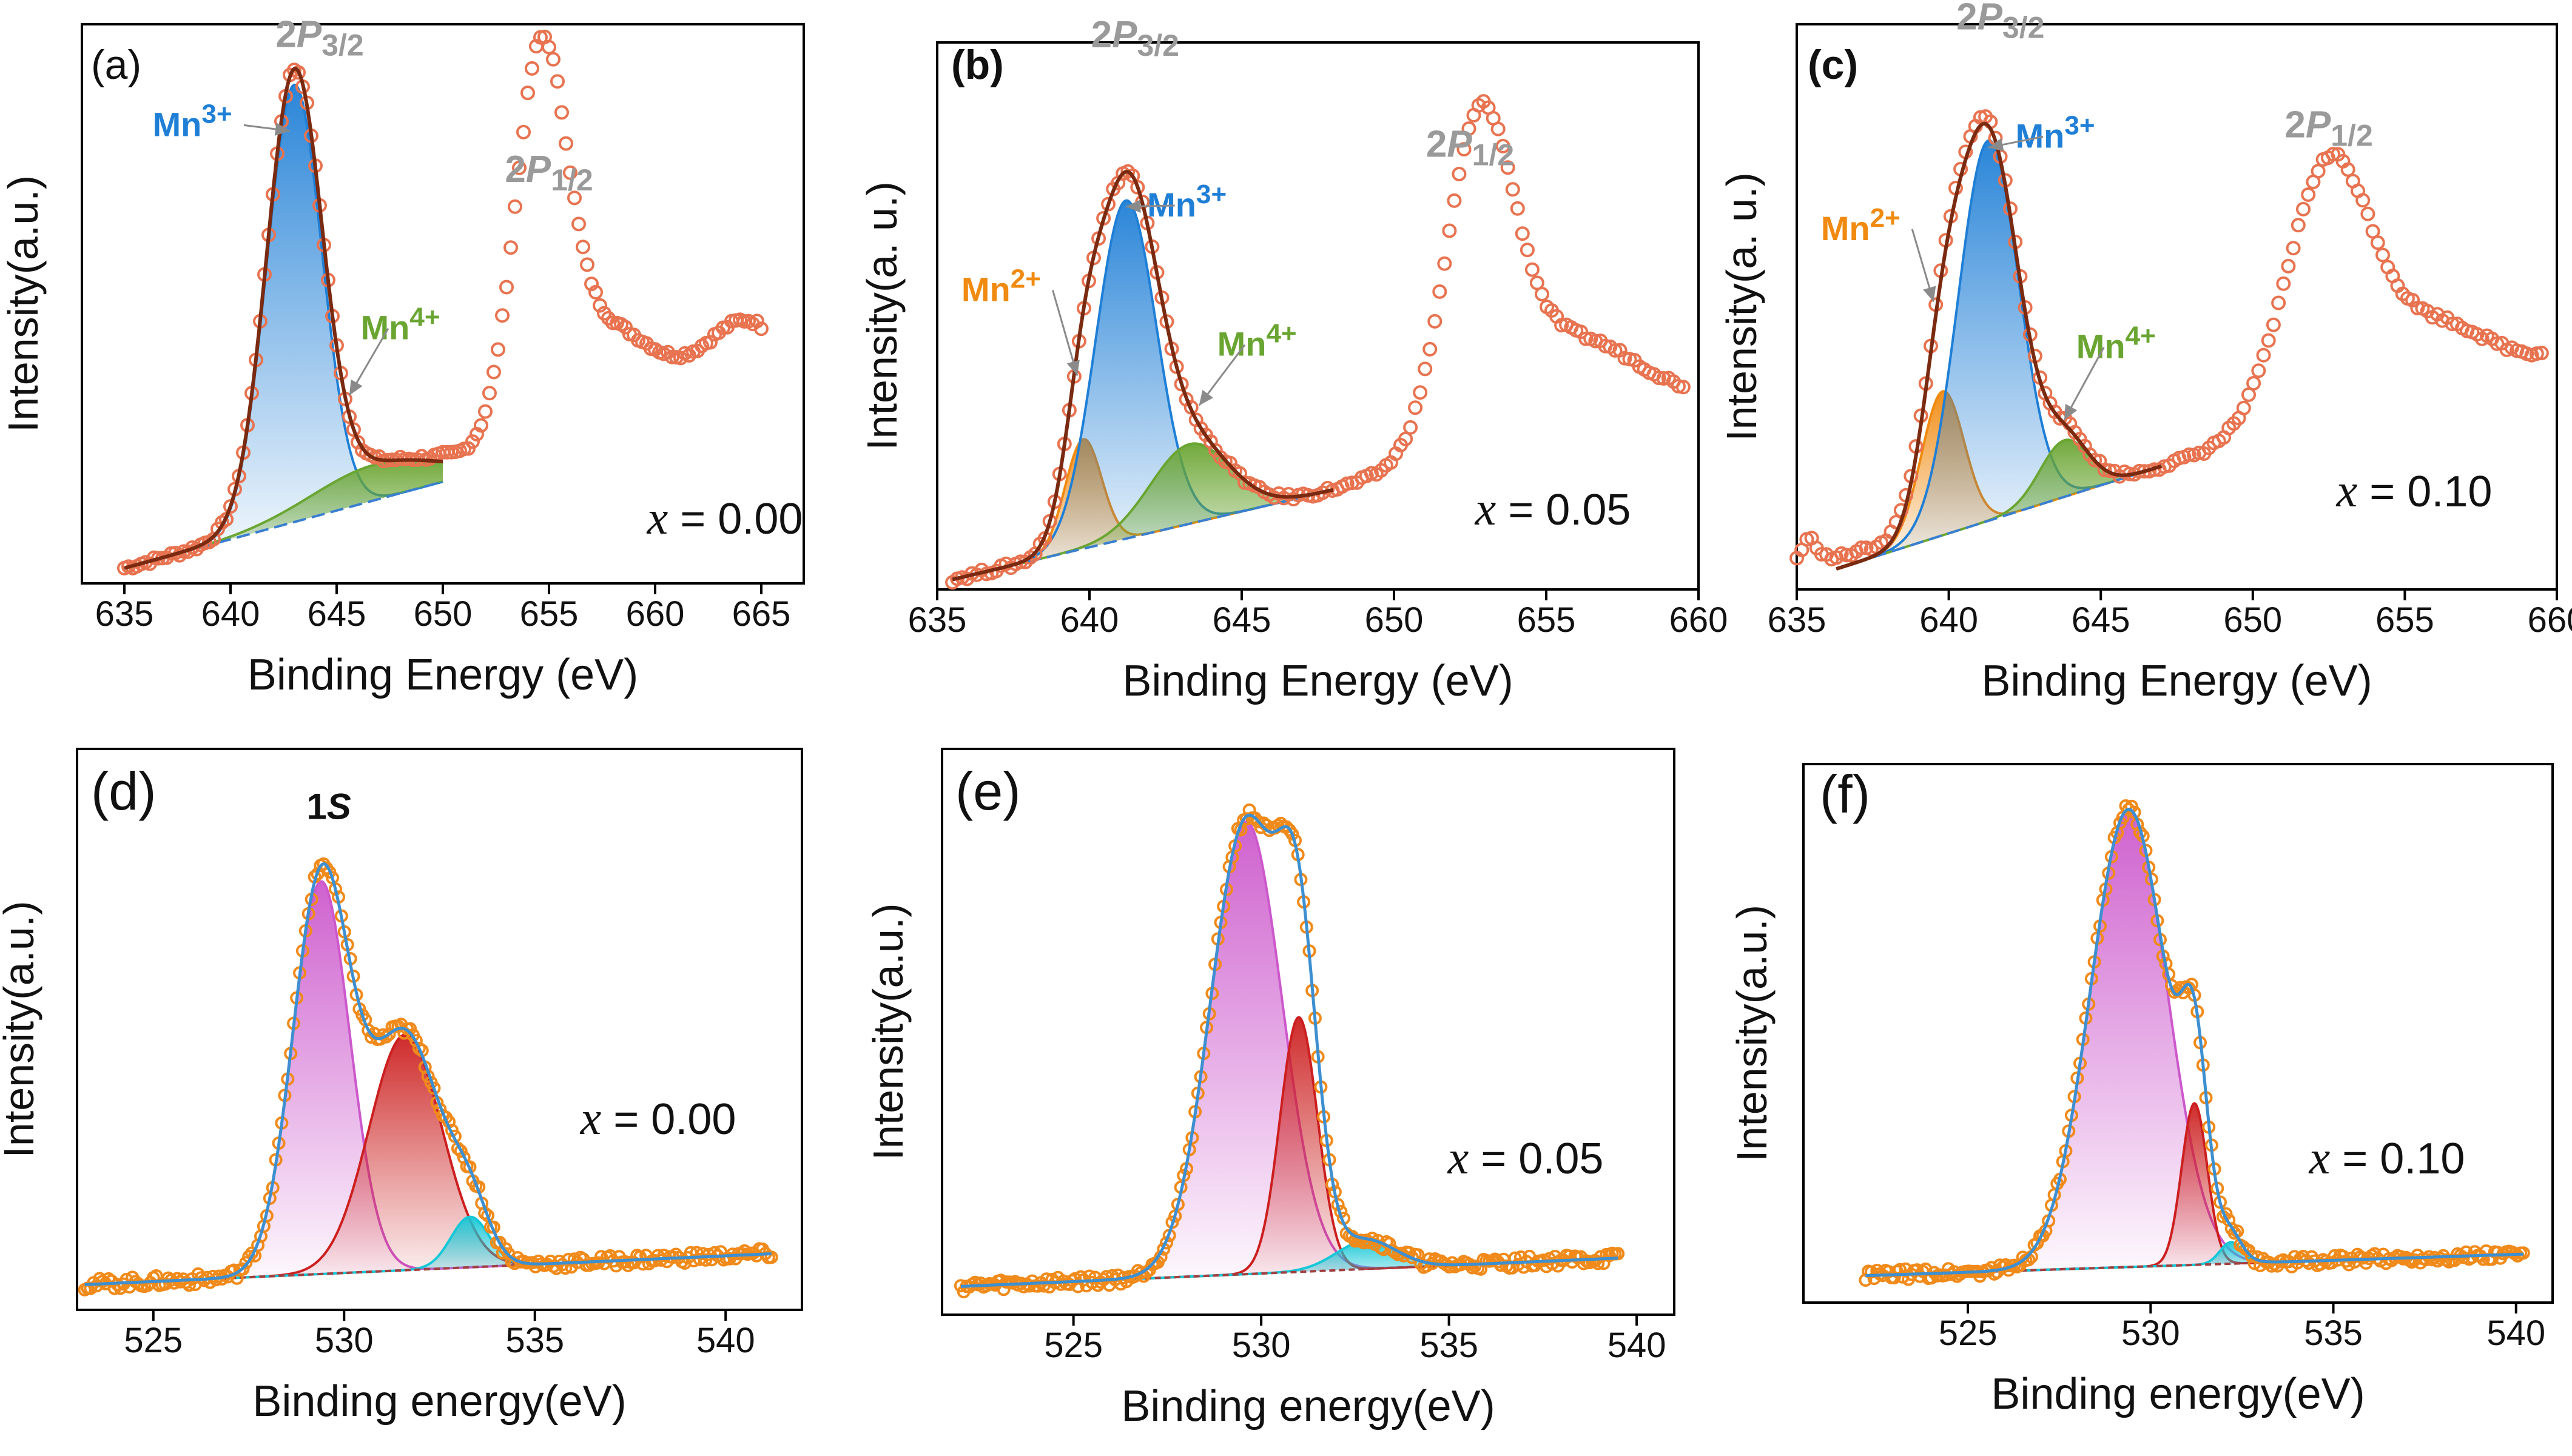  What do you see at coordinates (124, 791) in the screenshot?
I see `panel-label: (d)` at bounding box center [124, 791].